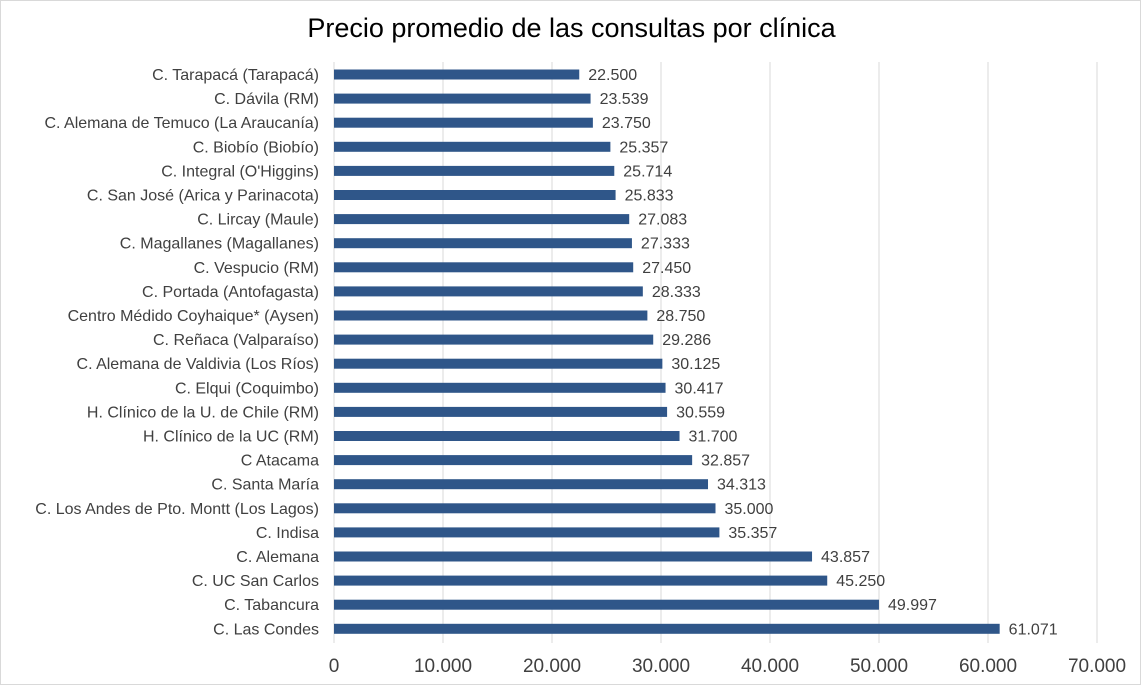 This screenshot has height=686, width=1141. Describe the element at coordinates (256, 268) in the screenshot. I see `category-label: C. Vespucio (RM)` at that location.